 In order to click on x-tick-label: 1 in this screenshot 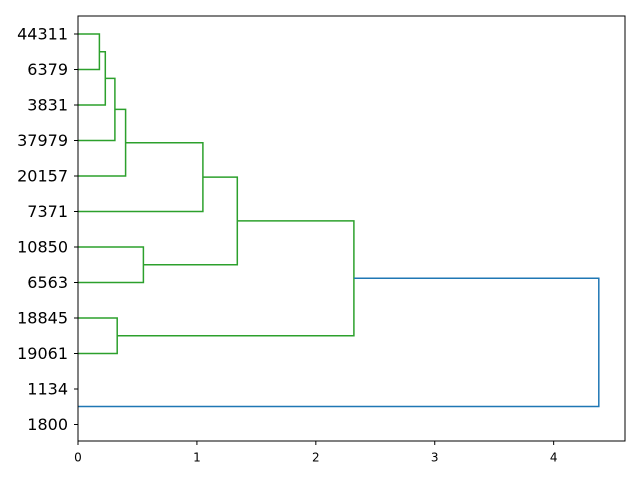, I will do `click(197, 458)`.